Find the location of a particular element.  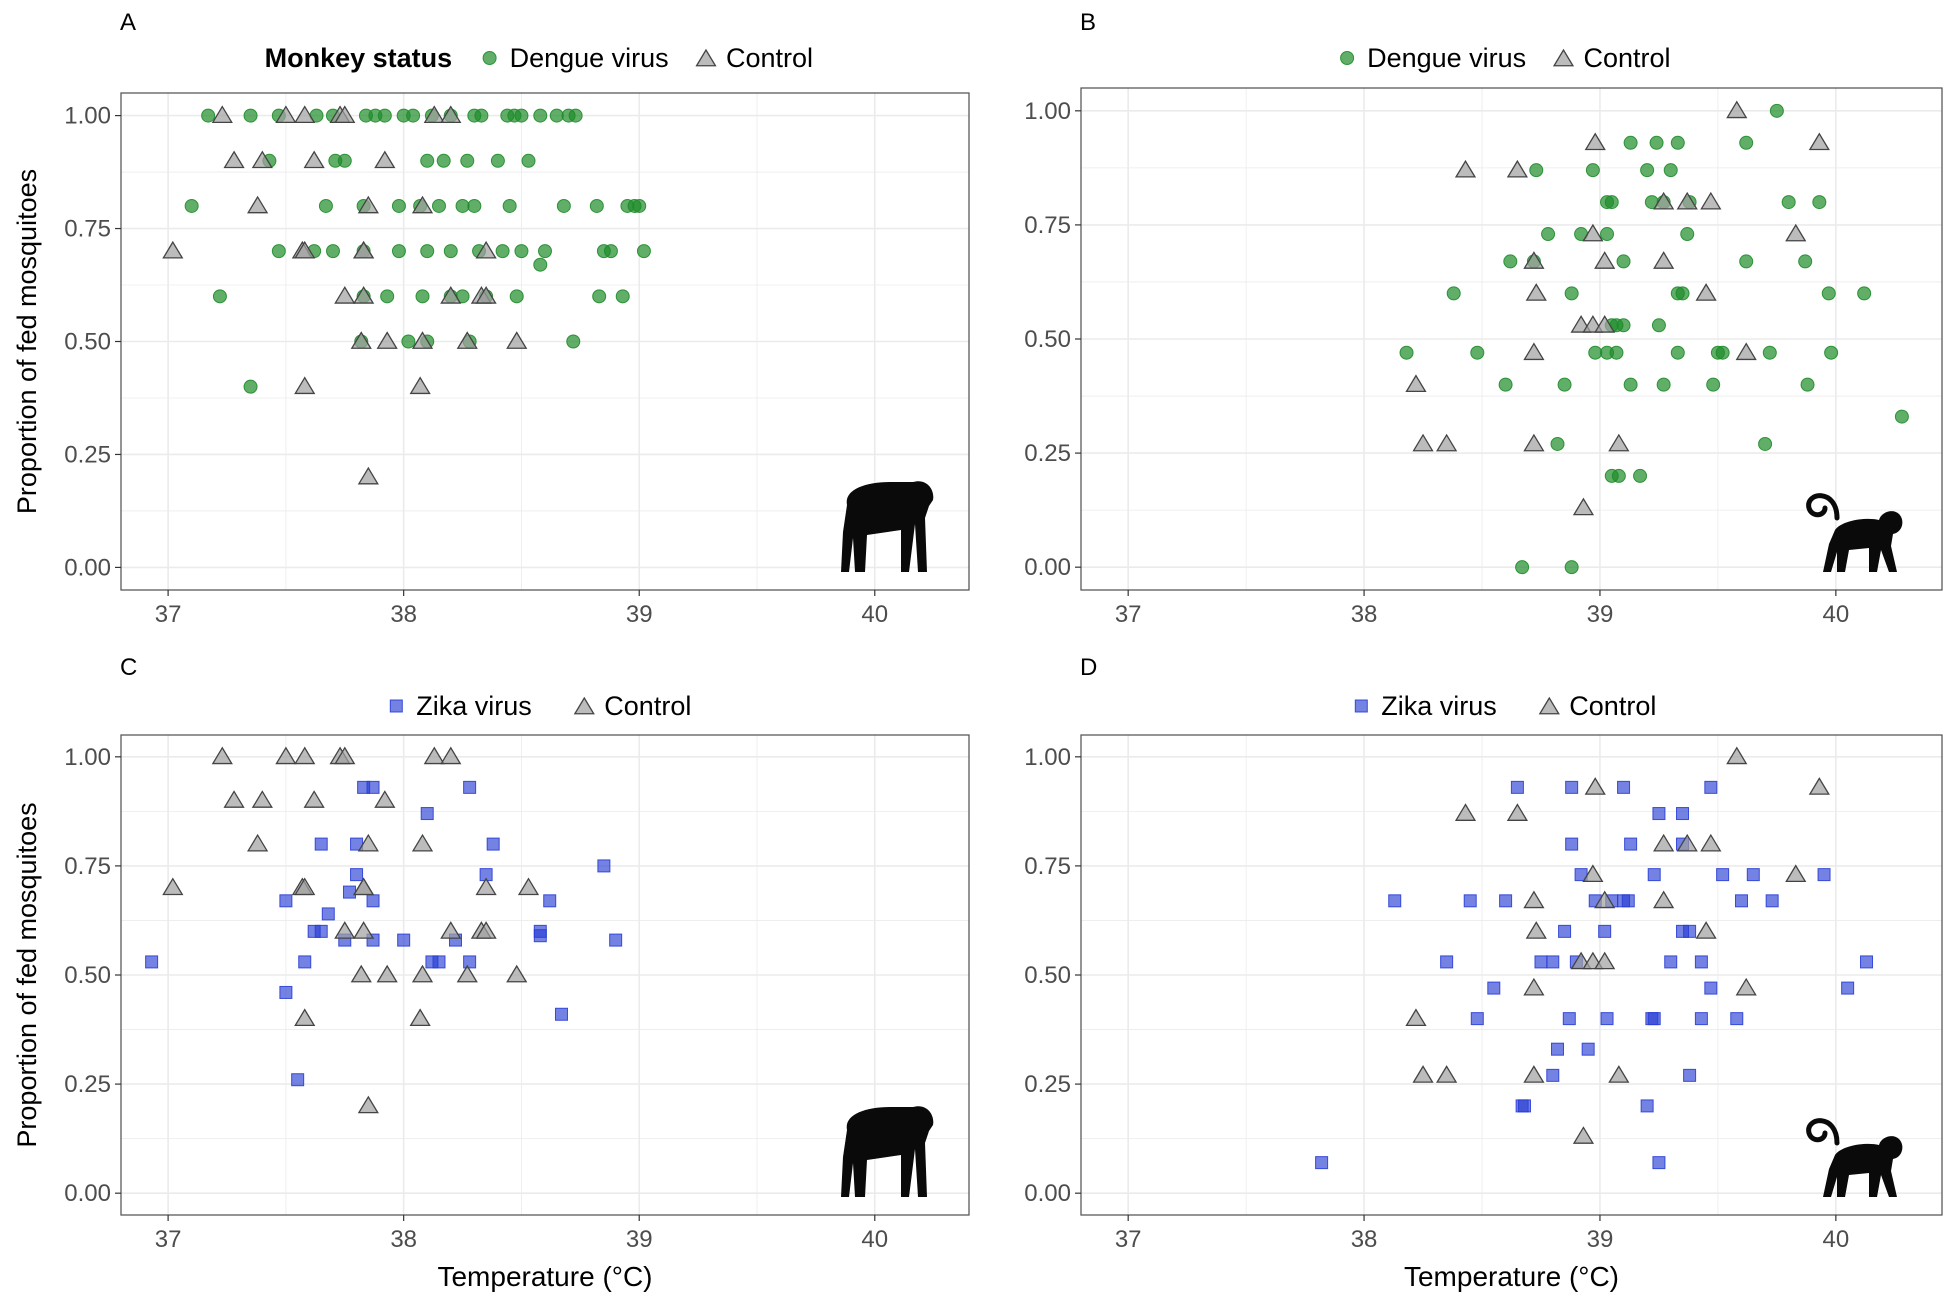

x-tick-label: 39 is located at coordinates (639, 1239).